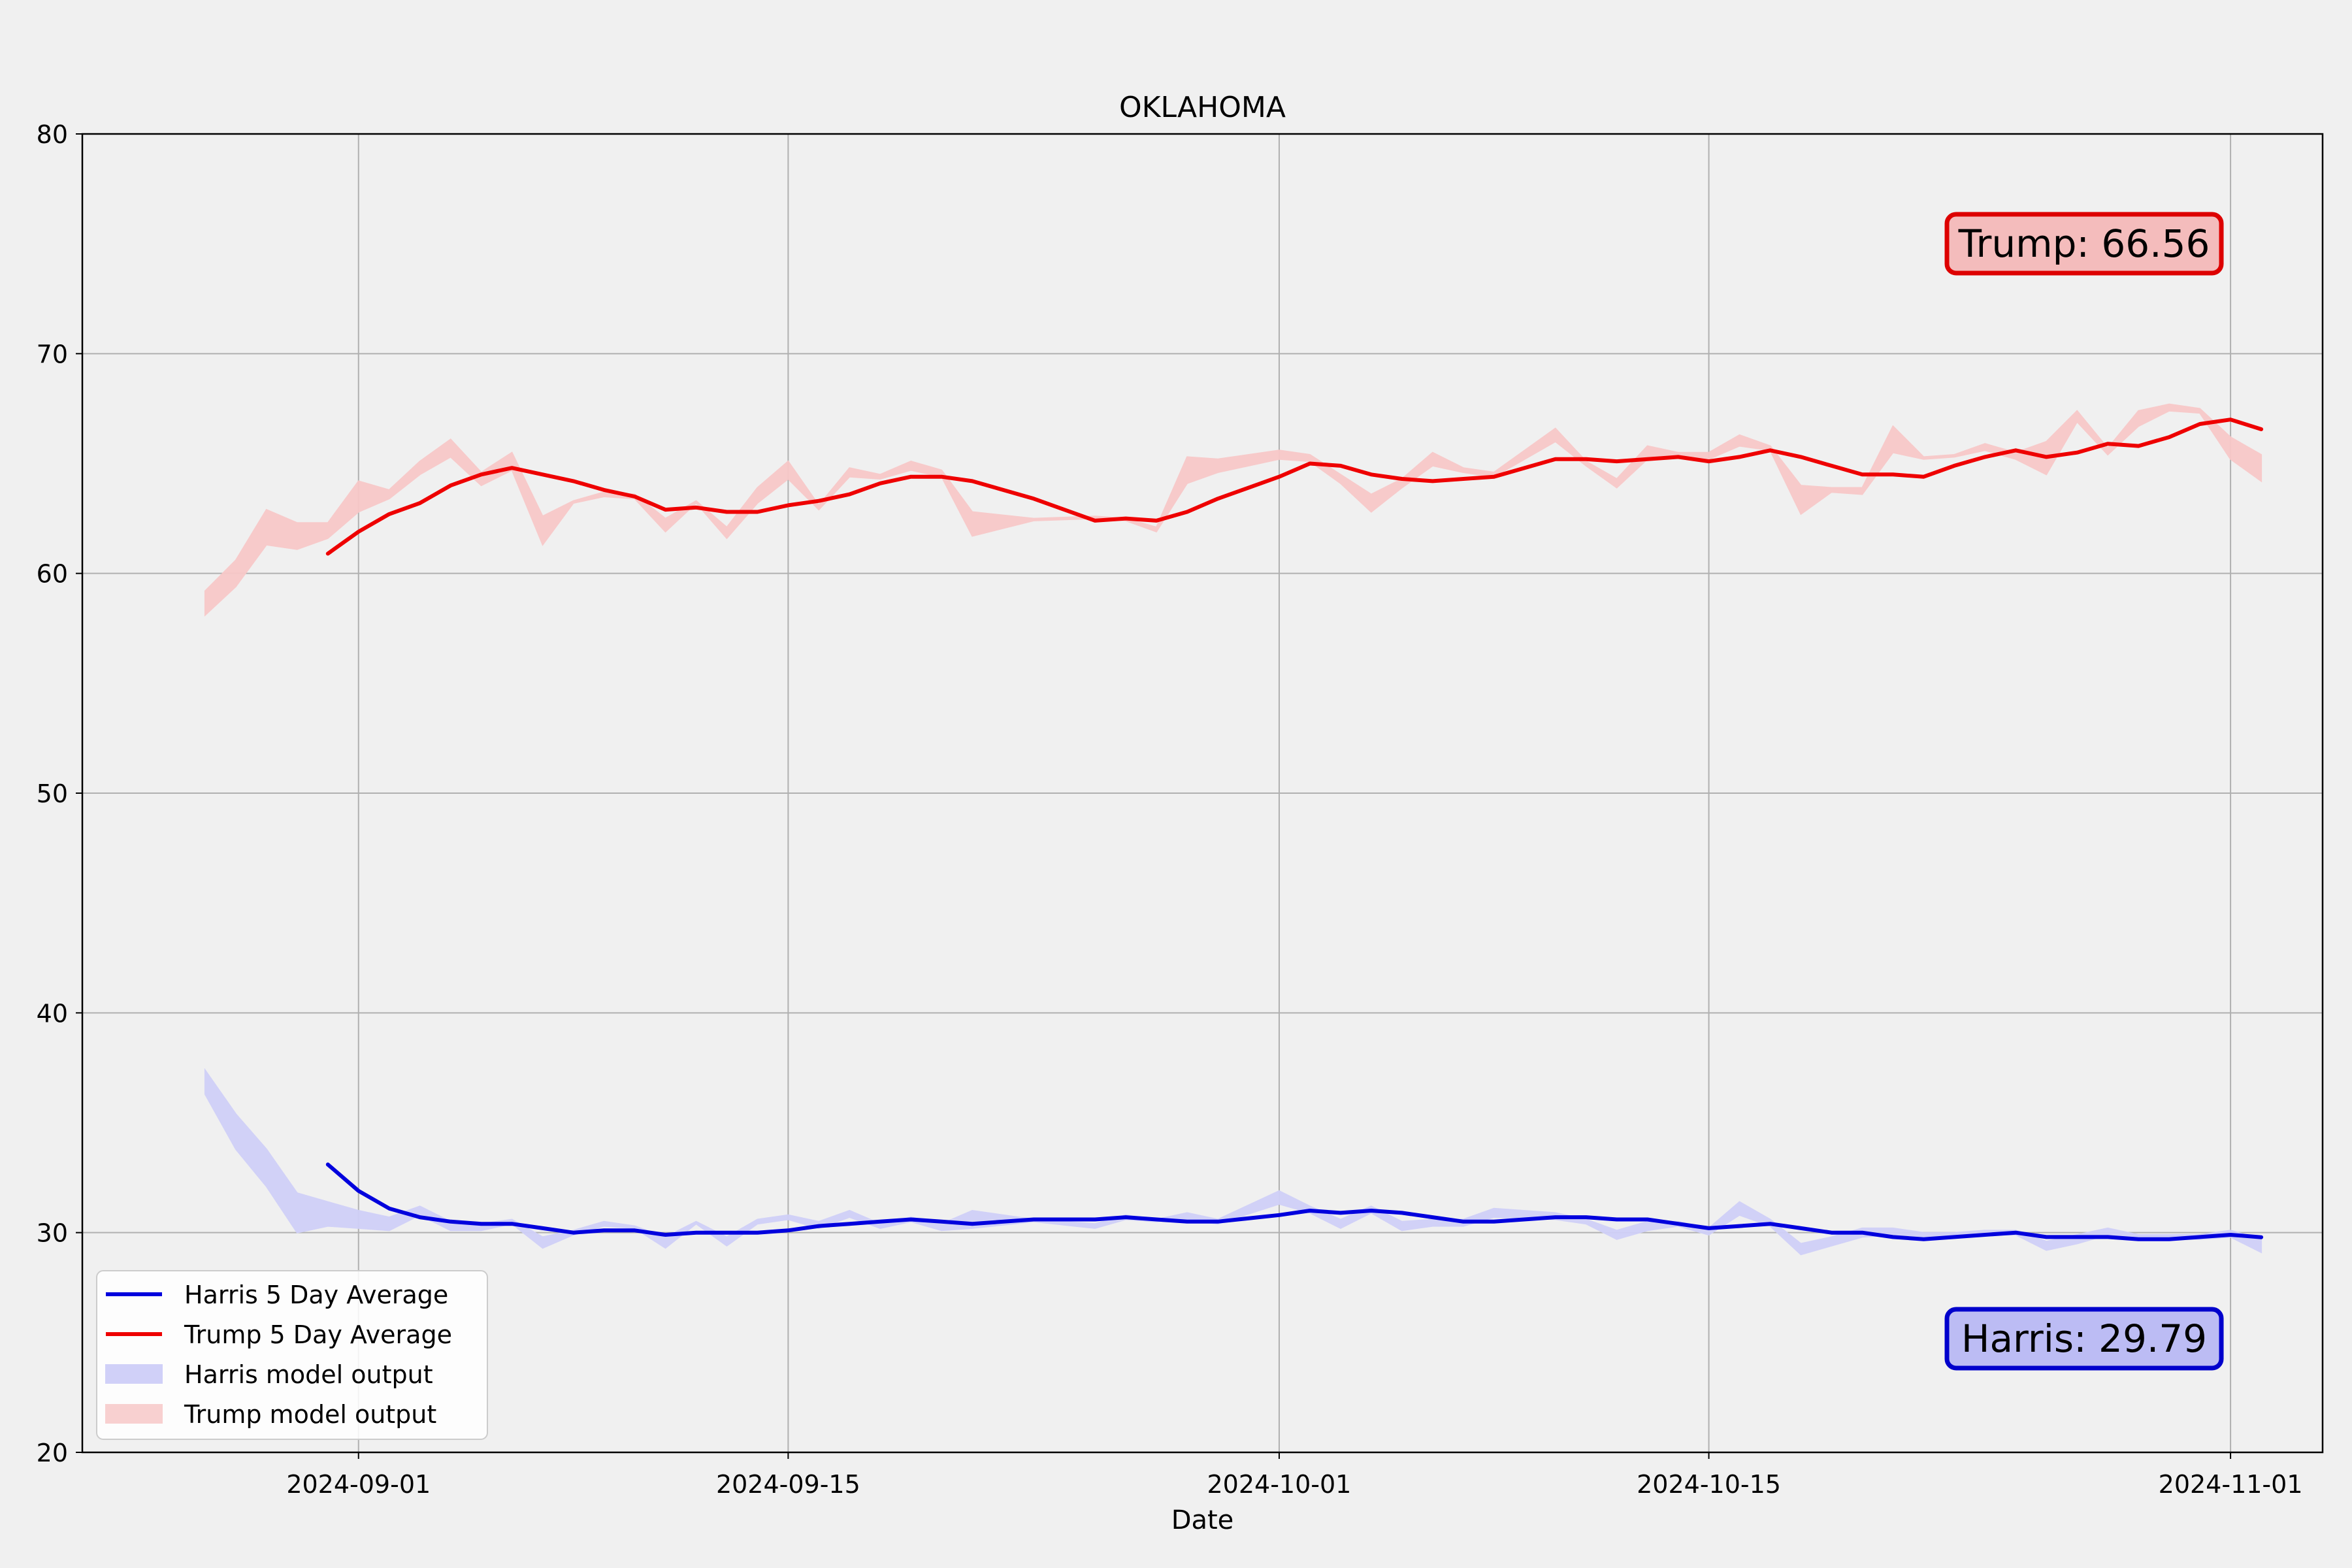 Image resolution: width=2352 pixels, height=1568 pixels. What do you see at coordinates (52, 134) in the screenshot?
I see `y-tick-label: 80` at bounding box center [52, 134].